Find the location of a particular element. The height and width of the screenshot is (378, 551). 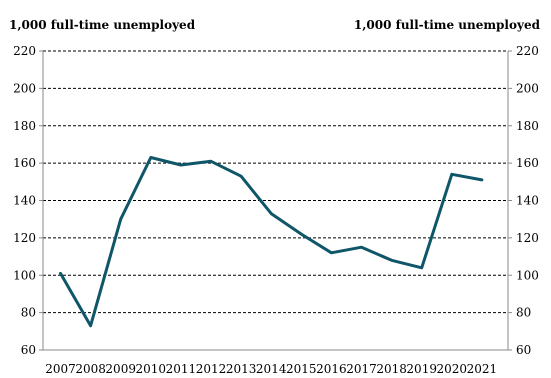

data-point-2017 is located at coordinates (361, 247).